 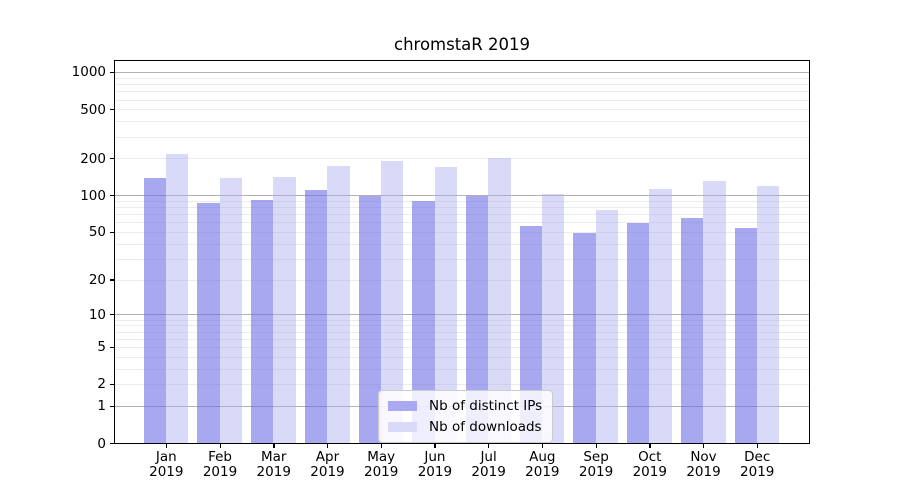 I want to click on y-axis-tick-label: 100, so click(x=93, y=195).